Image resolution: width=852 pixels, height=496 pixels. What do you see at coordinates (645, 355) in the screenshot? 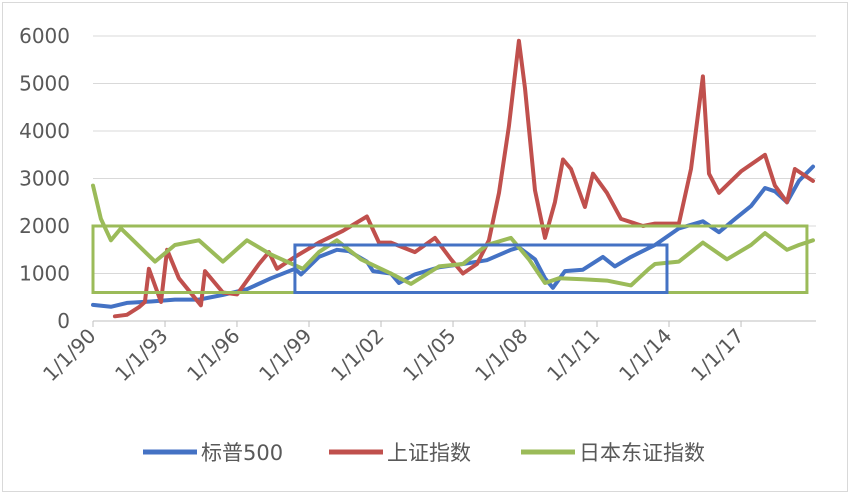
I see `x-tick-label: 1/1/14` at bounding box center [645, 355].